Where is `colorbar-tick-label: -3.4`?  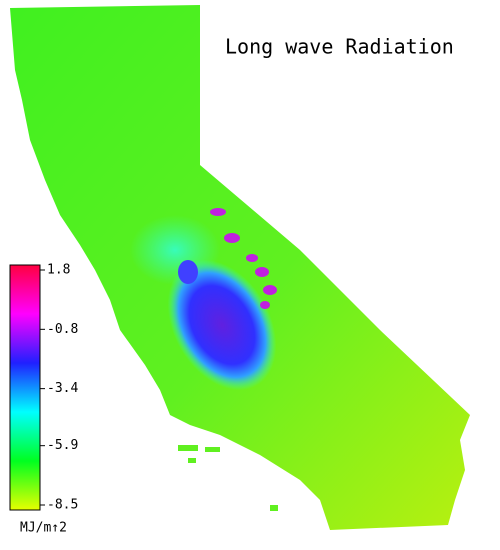
colorbar-tick-label: -3.4 is located at coordinates (62, 388).